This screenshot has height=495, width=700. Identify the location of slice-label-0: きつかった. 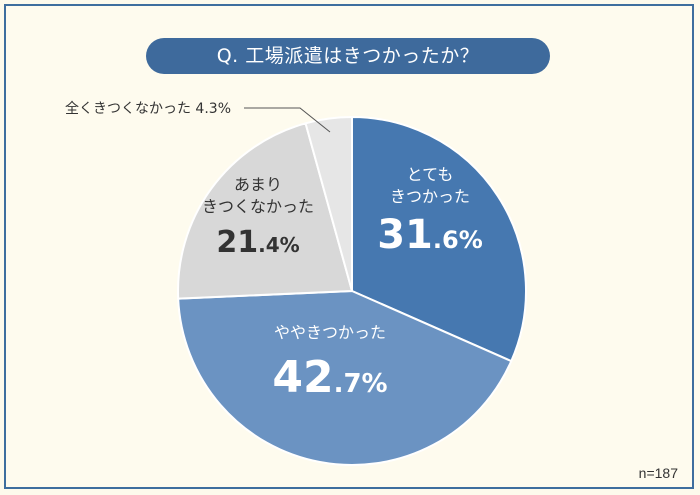
(430, 196).